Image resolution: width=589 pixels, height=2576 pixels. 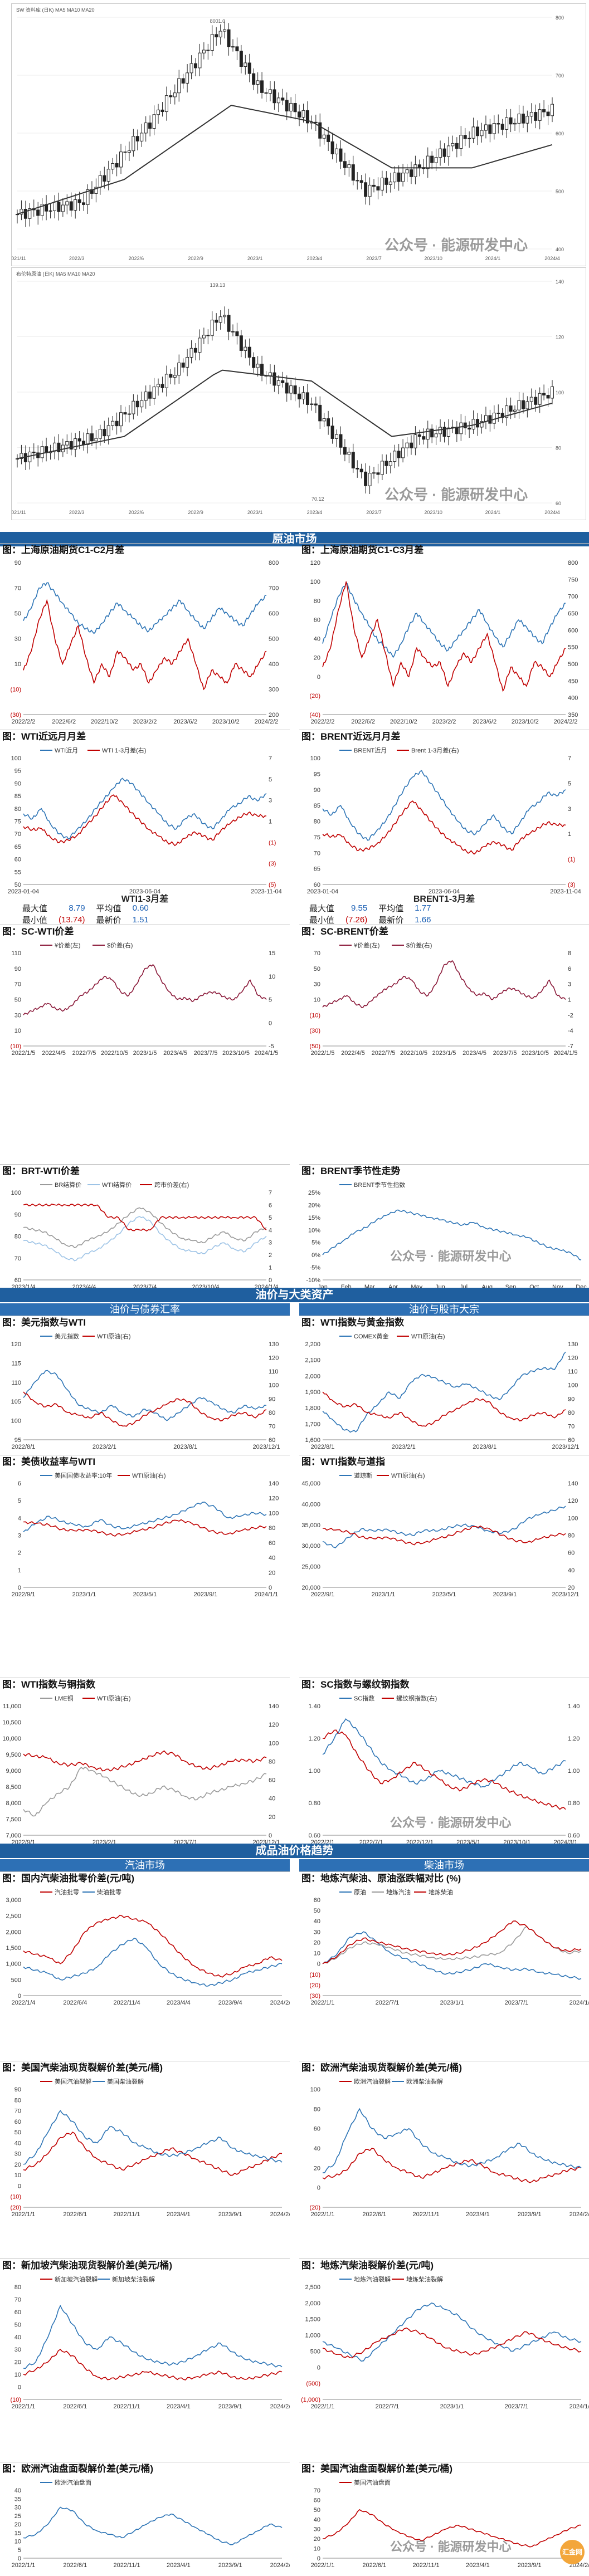 What do you see at coordinates (569, 810) in the screenshot?
I see `y2-tick-label: 3` at bounding box center [569, 810].